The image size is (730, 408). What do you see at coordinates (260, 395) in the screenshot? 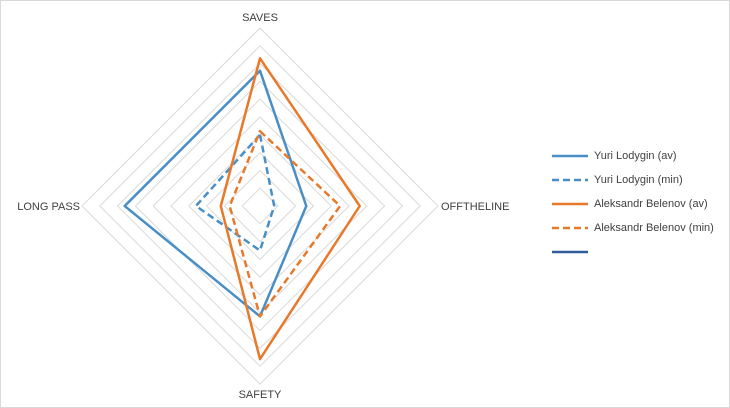
I see `axis-label-safety: SAFETY` at bounding box center [260, 395].